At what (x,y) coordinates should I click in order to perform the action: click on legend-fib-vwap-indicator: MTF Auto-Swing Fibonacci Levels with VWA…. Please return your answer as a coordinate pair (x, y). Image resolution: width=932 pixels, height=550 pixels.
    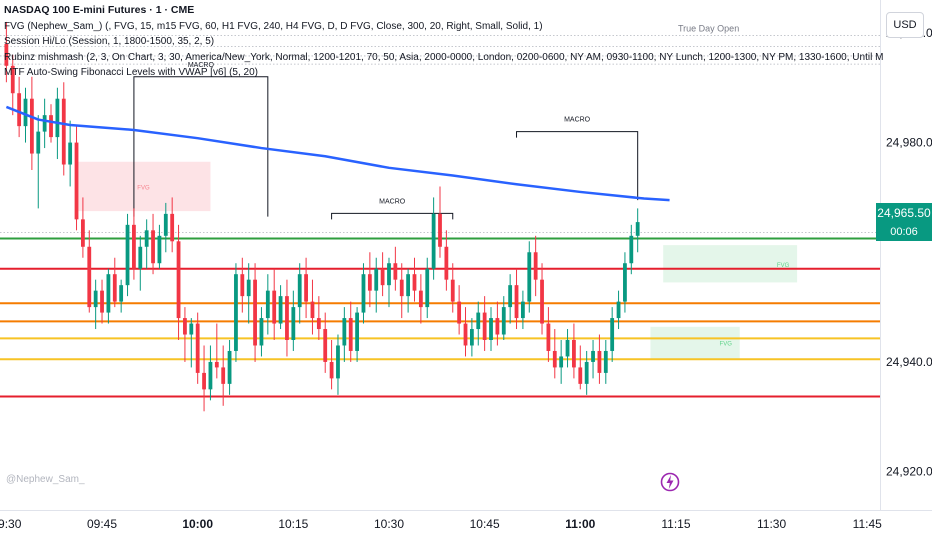
    Looking at the image, I should click on (131, 72).